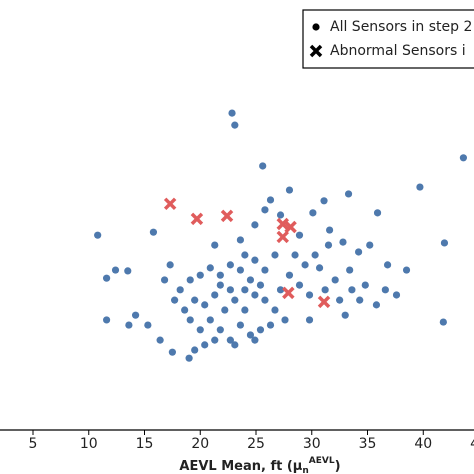 The height and width of the screenshot is (474, 474). What do you see at coordinates (145, 444) in the screenshot?
I see `x-tick-label: 15` at bounding box center [145, 444].